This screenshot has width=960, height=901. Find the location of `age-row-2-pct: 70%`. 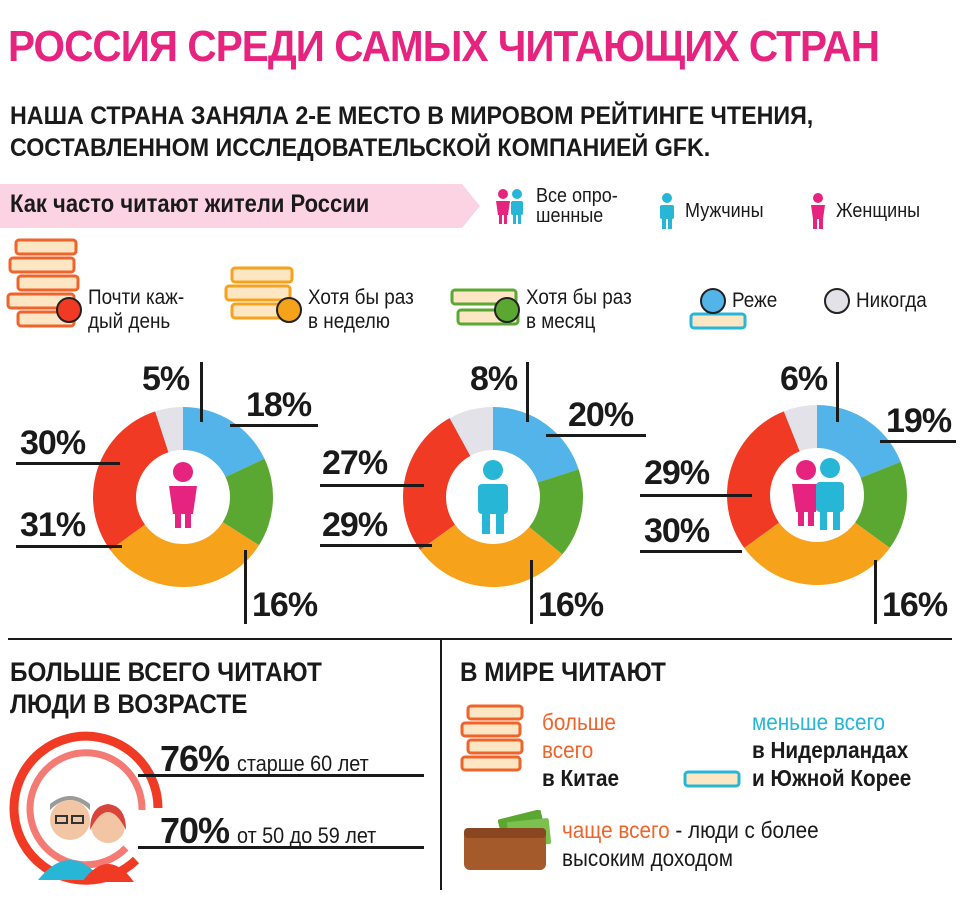

age-row-2-pct: 70% is located at coordinates (195, 830).